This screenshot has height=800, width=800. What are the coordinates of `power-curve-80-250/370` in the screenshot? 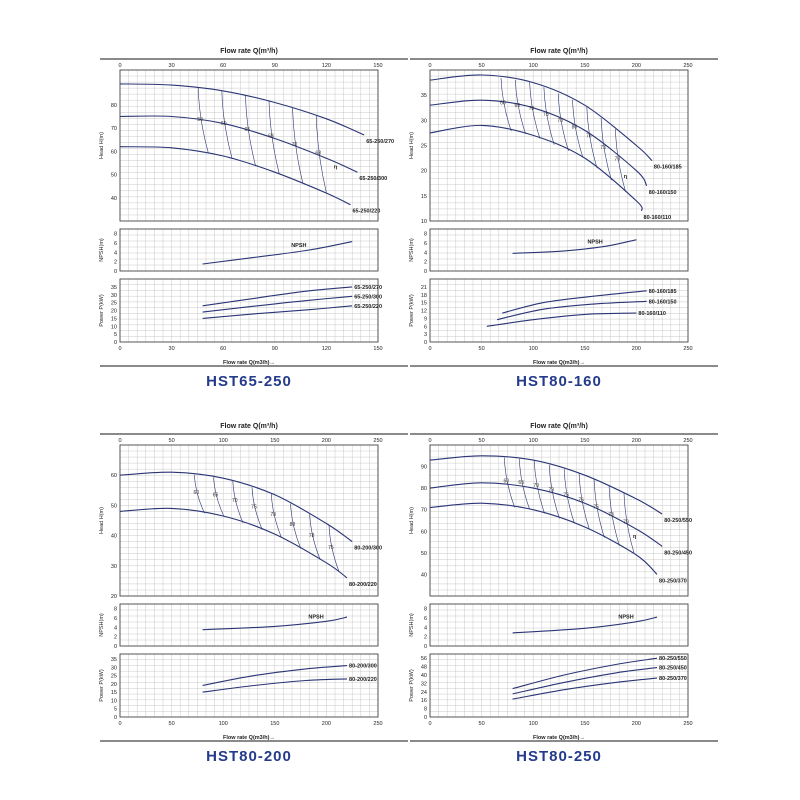 It's located at (585, 688).